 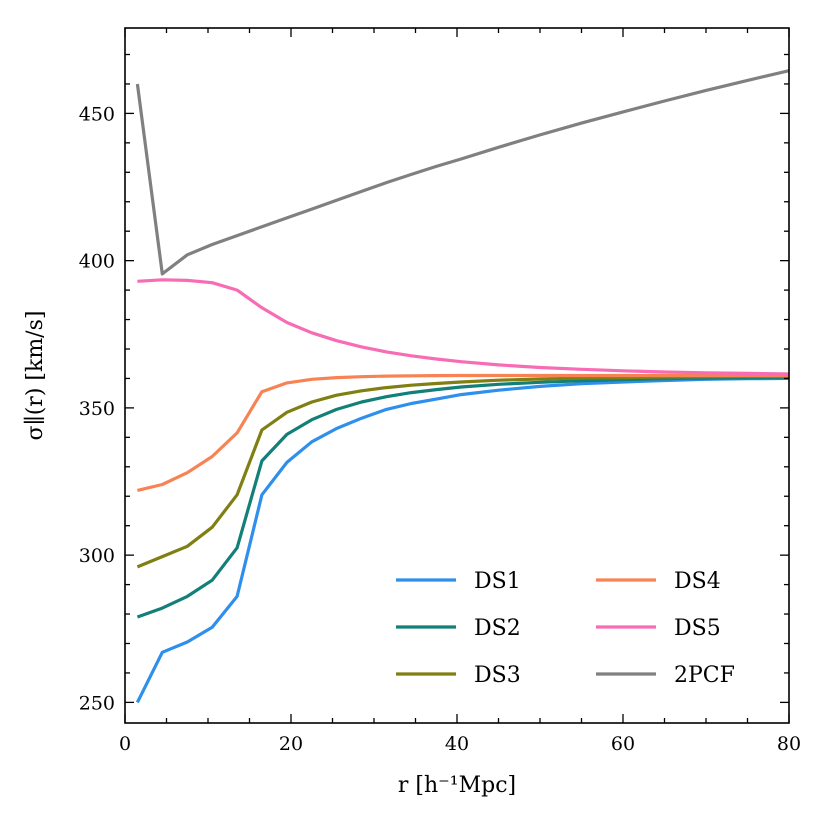 What do you see at coordinates (463, 432) in the screenshot?
I see `series-line-ds4` at bounding box center [463, 432].